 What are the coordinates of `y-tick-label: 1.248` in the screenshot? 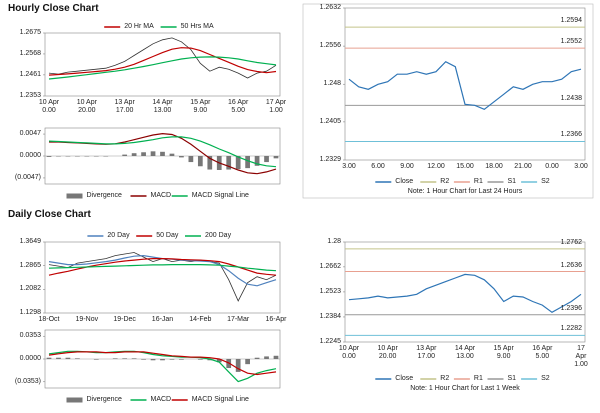 It's located at (332, 84).